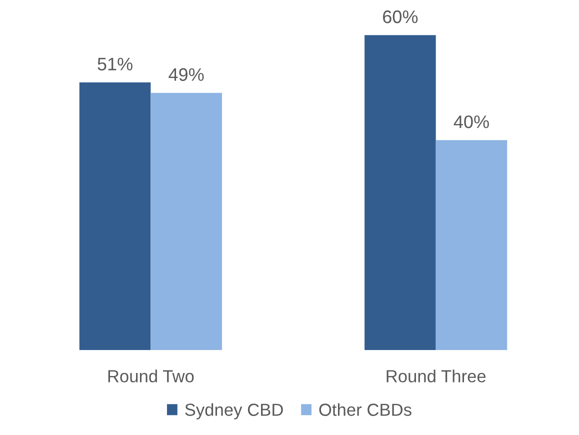 This screenshot has height=435, width=579. Describe the element at coordinates (151, 376) in the screenshot. I see `x-tick-label: Round Two` at that location.